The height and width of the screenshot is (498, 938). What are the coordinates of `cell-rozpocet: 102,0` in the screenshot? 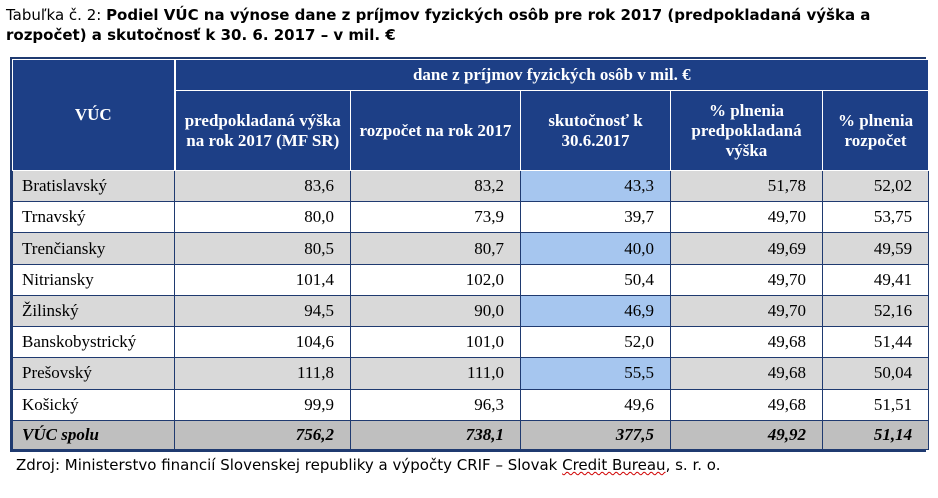 It's located at (435, 279).